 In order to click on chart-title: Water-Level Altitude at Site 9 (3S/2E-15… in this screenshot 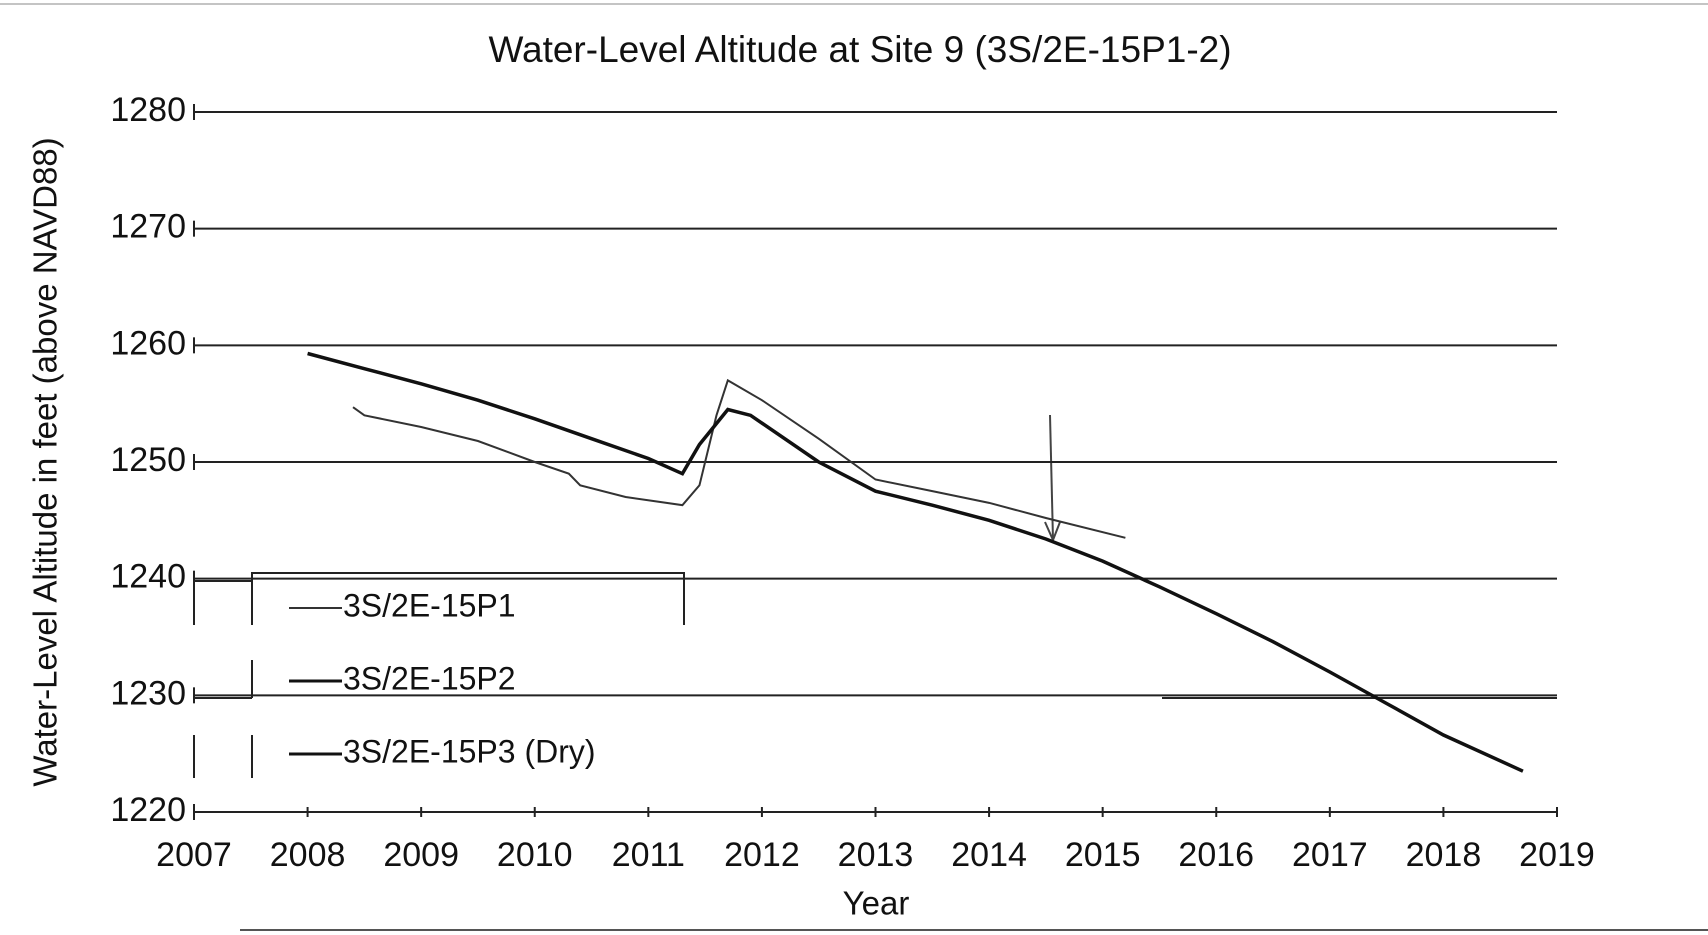, I will do `click(859, 49)`.